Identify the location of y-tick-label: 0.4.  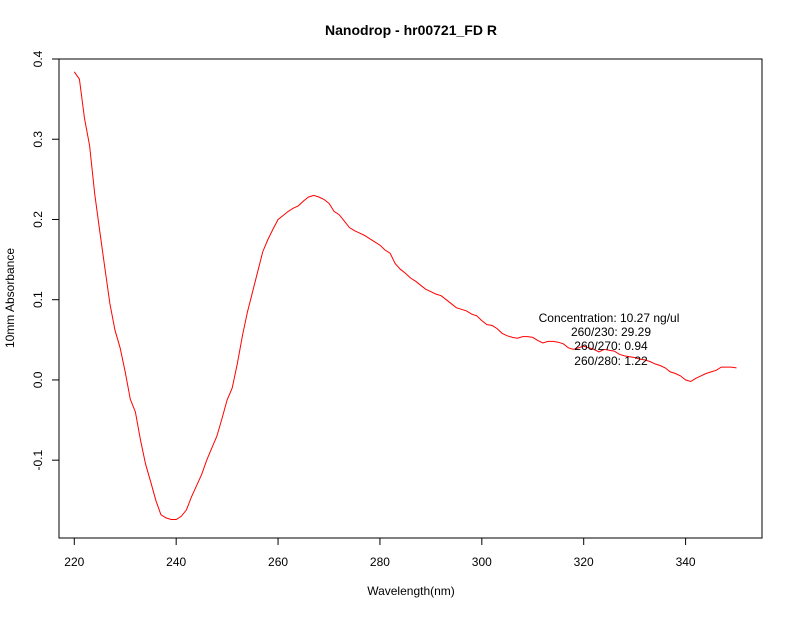
(38, 58).